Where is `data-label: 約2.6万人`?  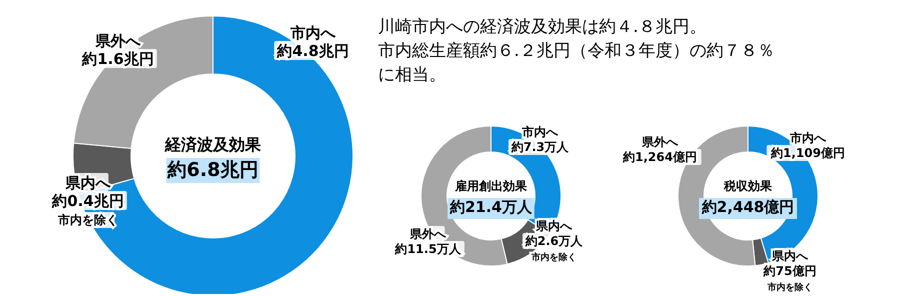 data-label: 約2.6万人 is located at coordinates (554, 241).